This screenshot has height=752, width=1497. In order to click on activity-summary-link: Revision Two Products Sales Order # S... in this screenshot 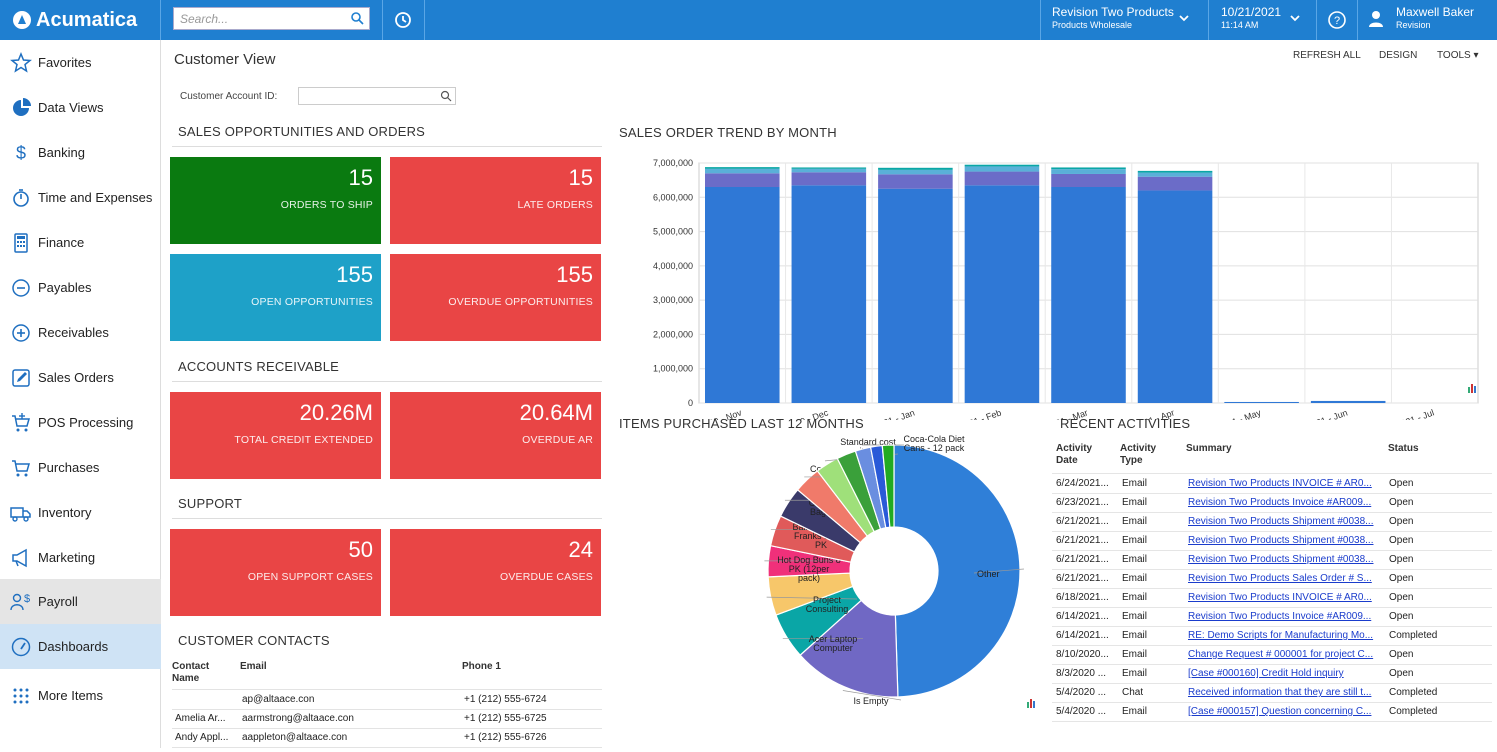, I will do `click(1280, 578)`.